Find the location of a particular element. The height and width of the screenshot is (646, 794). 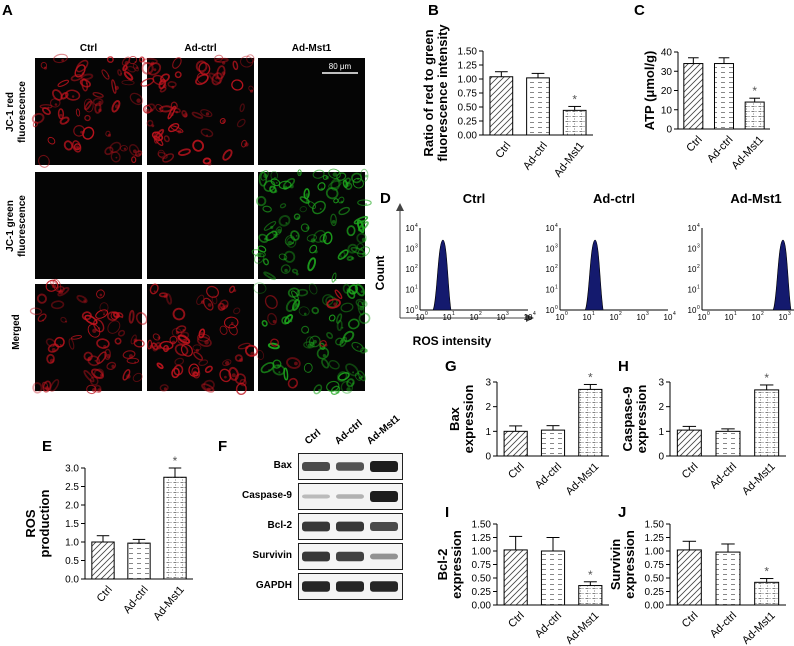

flow-y-tick-exp: 3 is located at coordinates (556, 247).